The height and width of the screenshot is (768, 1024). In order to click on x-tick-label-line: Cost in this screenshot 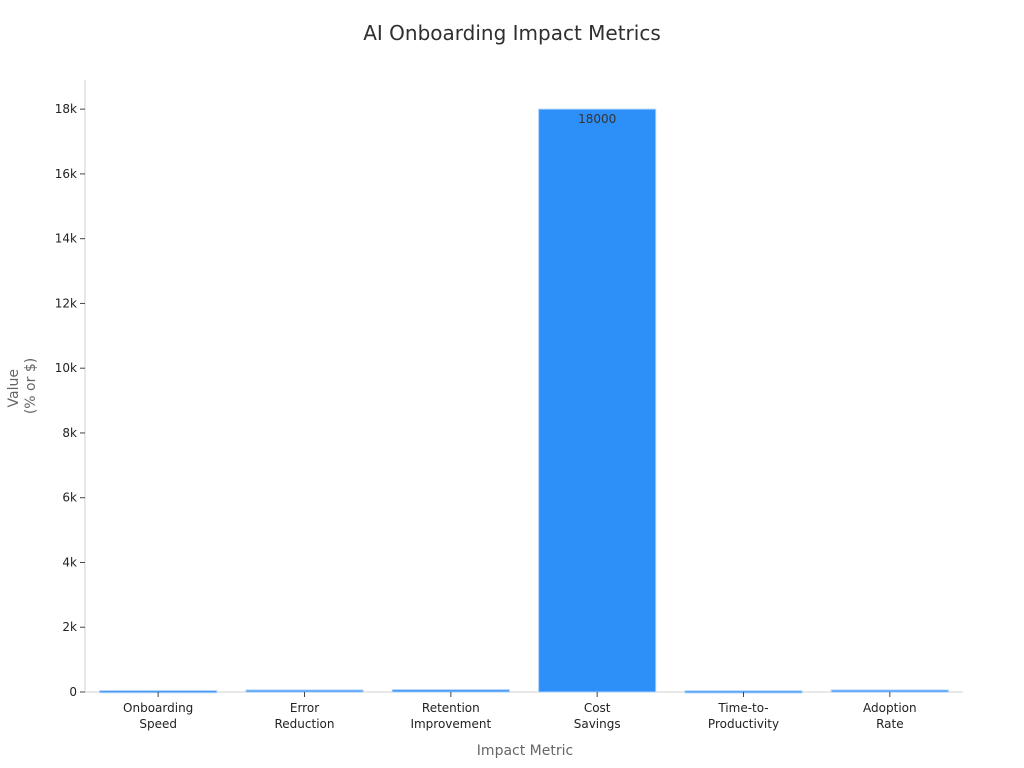, I will do `click(597, 708)`.